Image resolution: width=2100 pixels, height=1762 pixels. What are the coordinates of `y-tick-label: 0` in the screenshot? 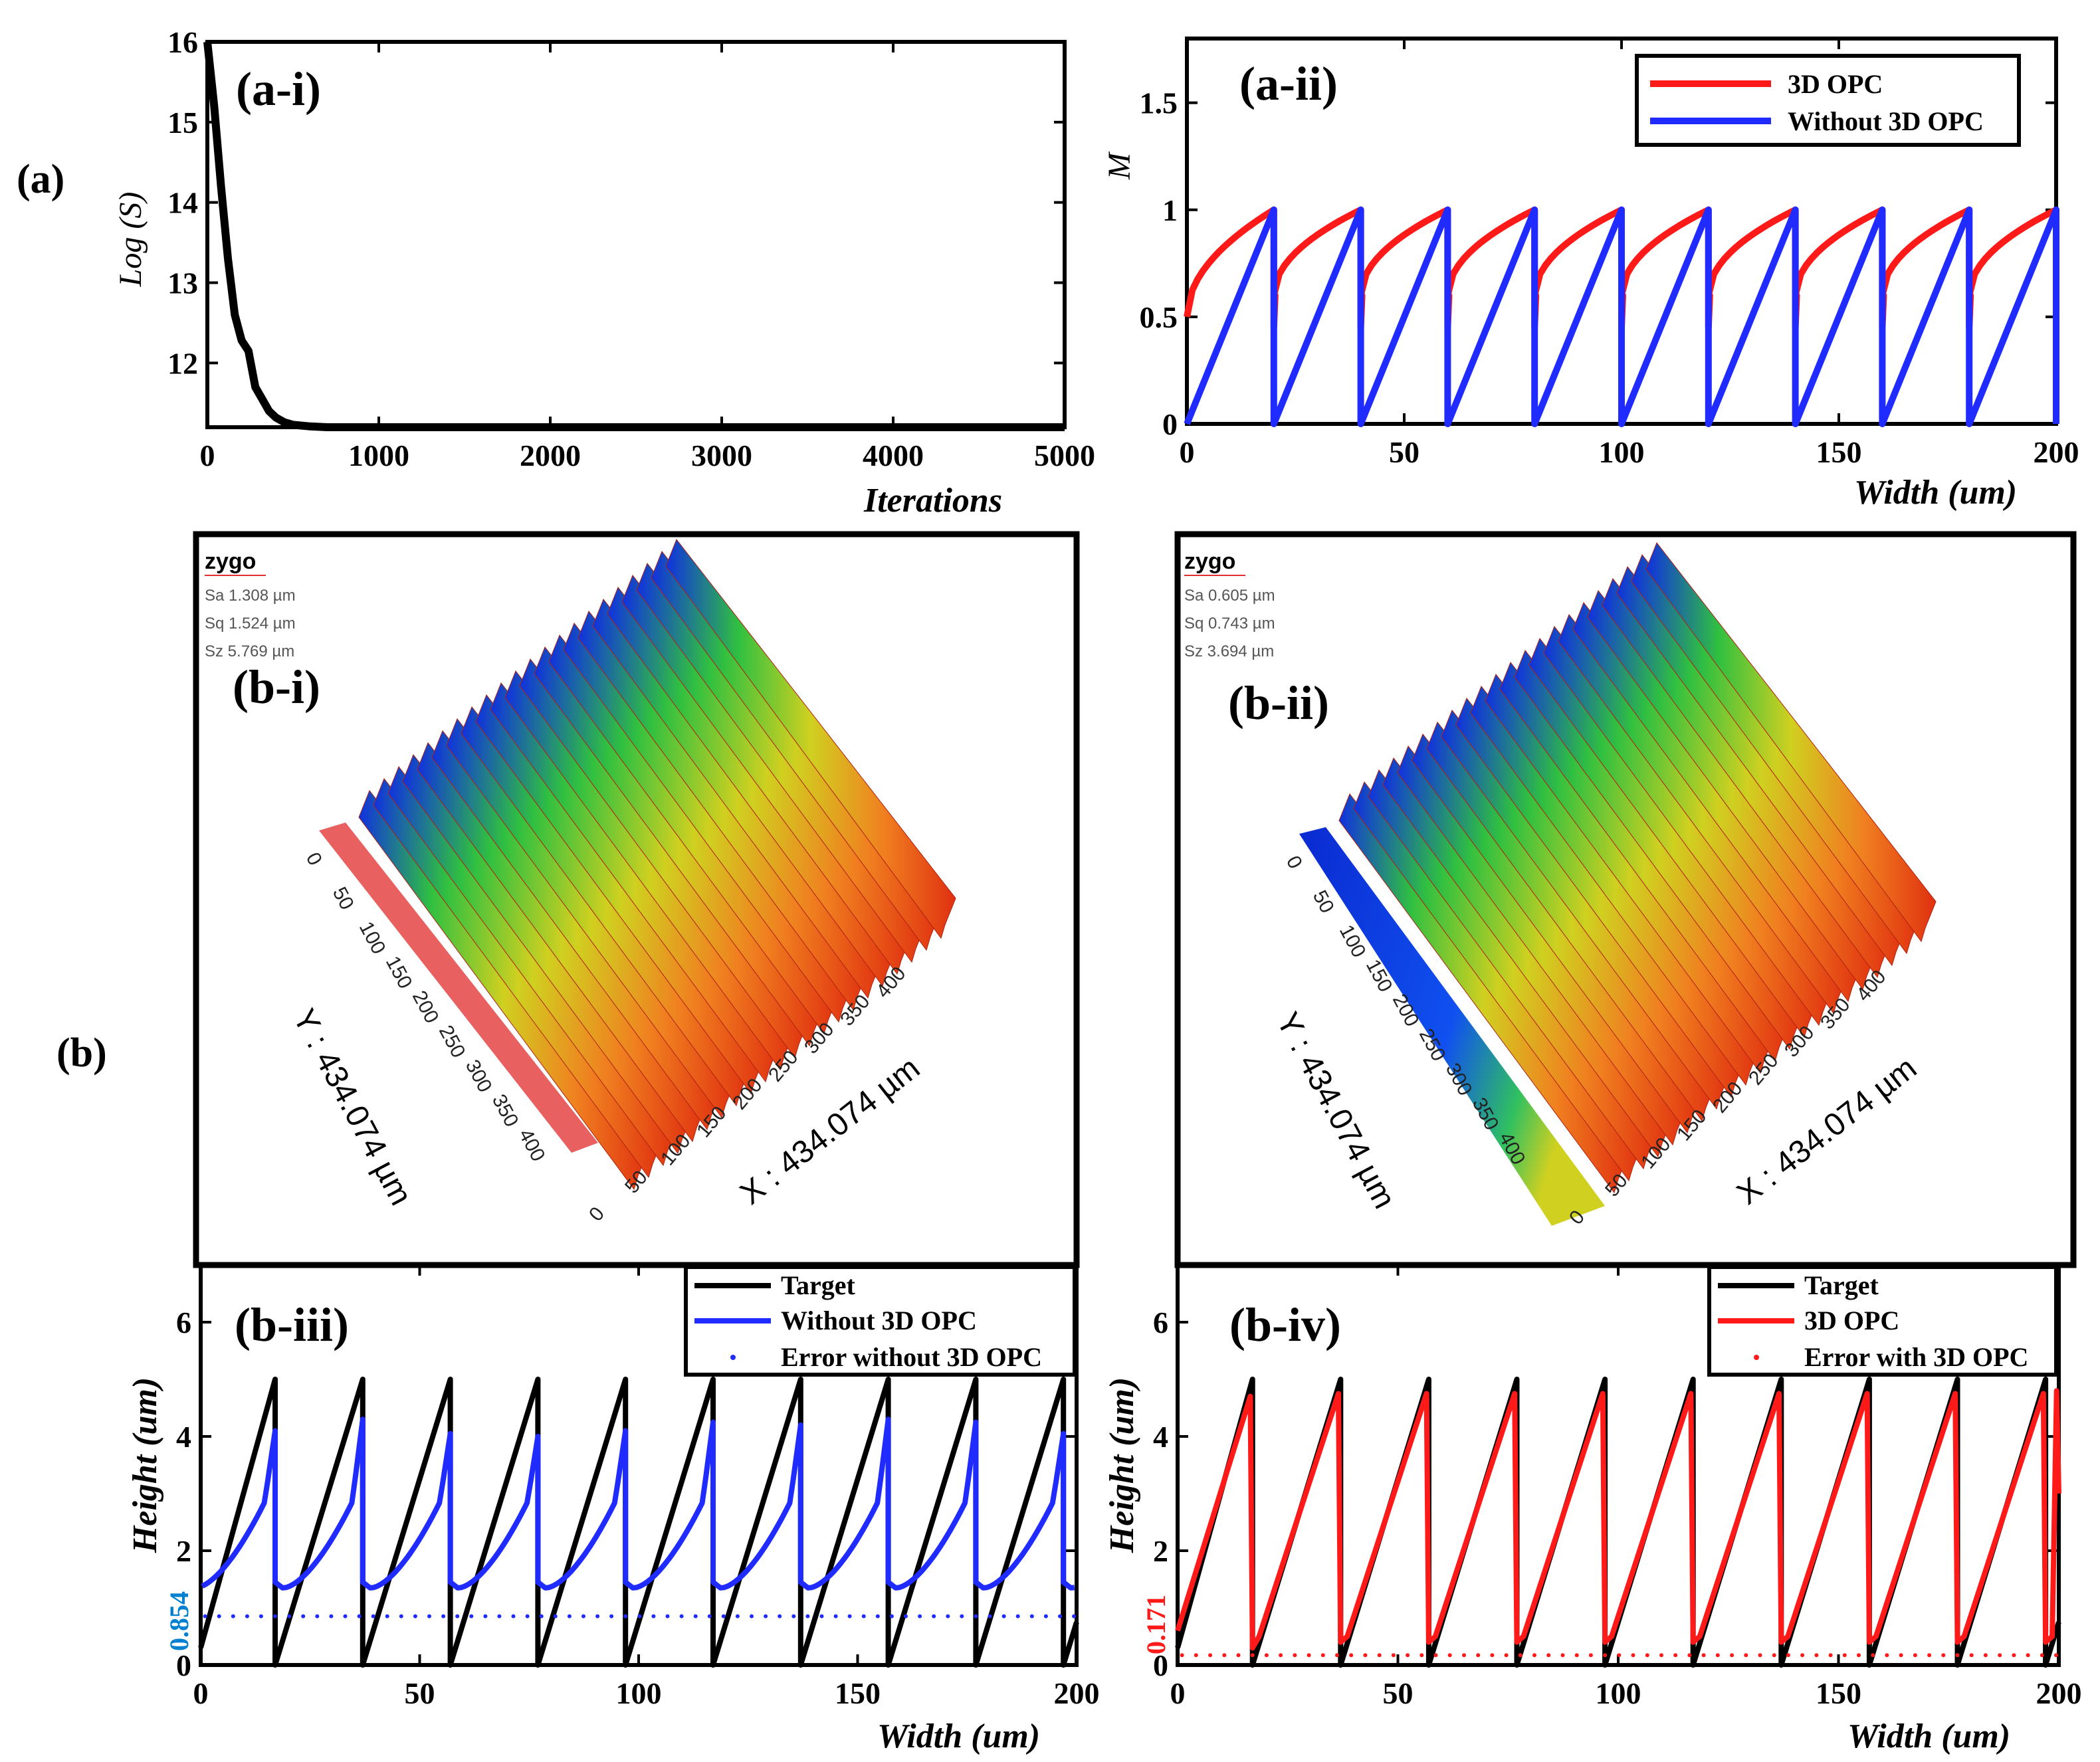 It's located at (314, 859).